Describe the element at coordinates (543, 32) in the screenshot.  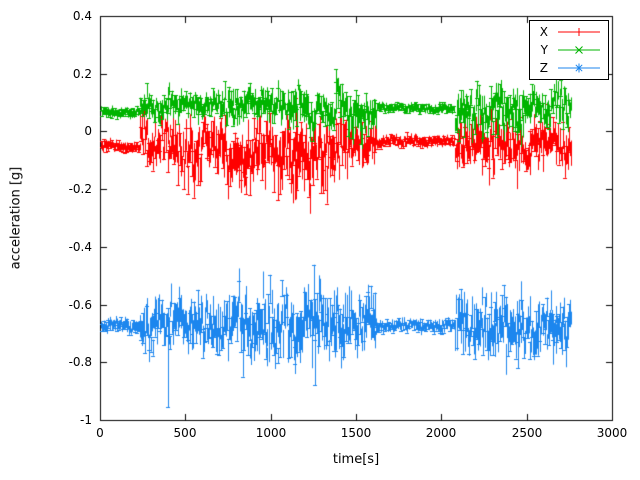
I see `legend-label-x: X` at that location.